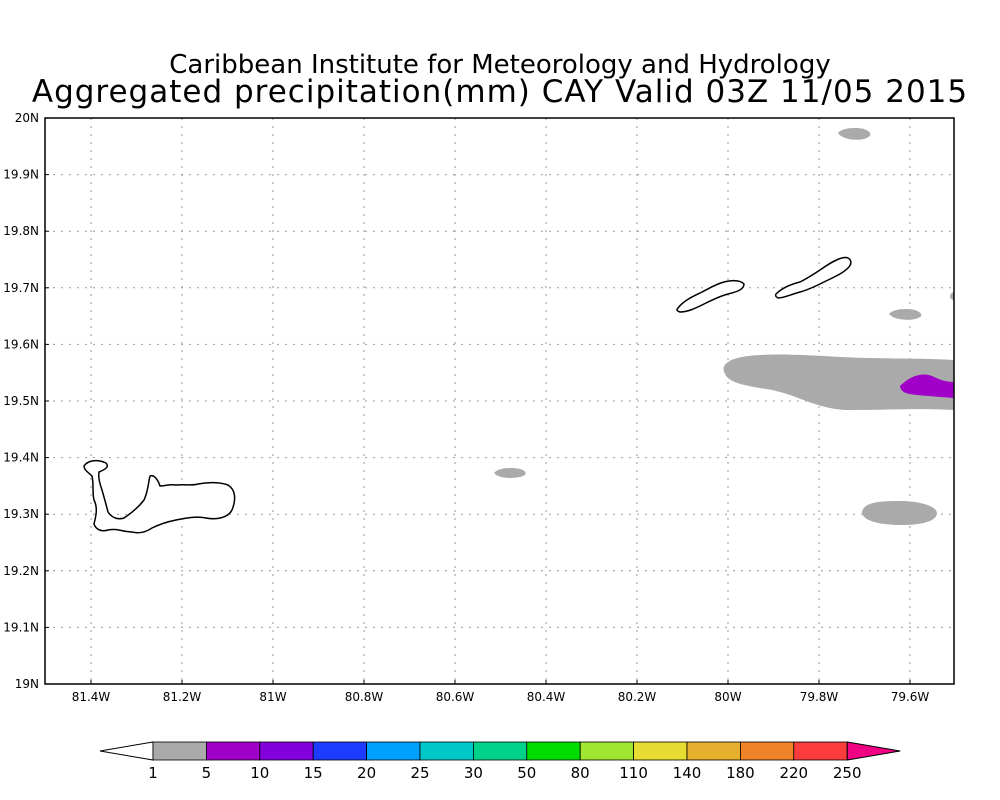  What do you see at coordinates (740, 773) in the screenshot?
I see `colorbar-label: 180` at bounding box center [740, 773].